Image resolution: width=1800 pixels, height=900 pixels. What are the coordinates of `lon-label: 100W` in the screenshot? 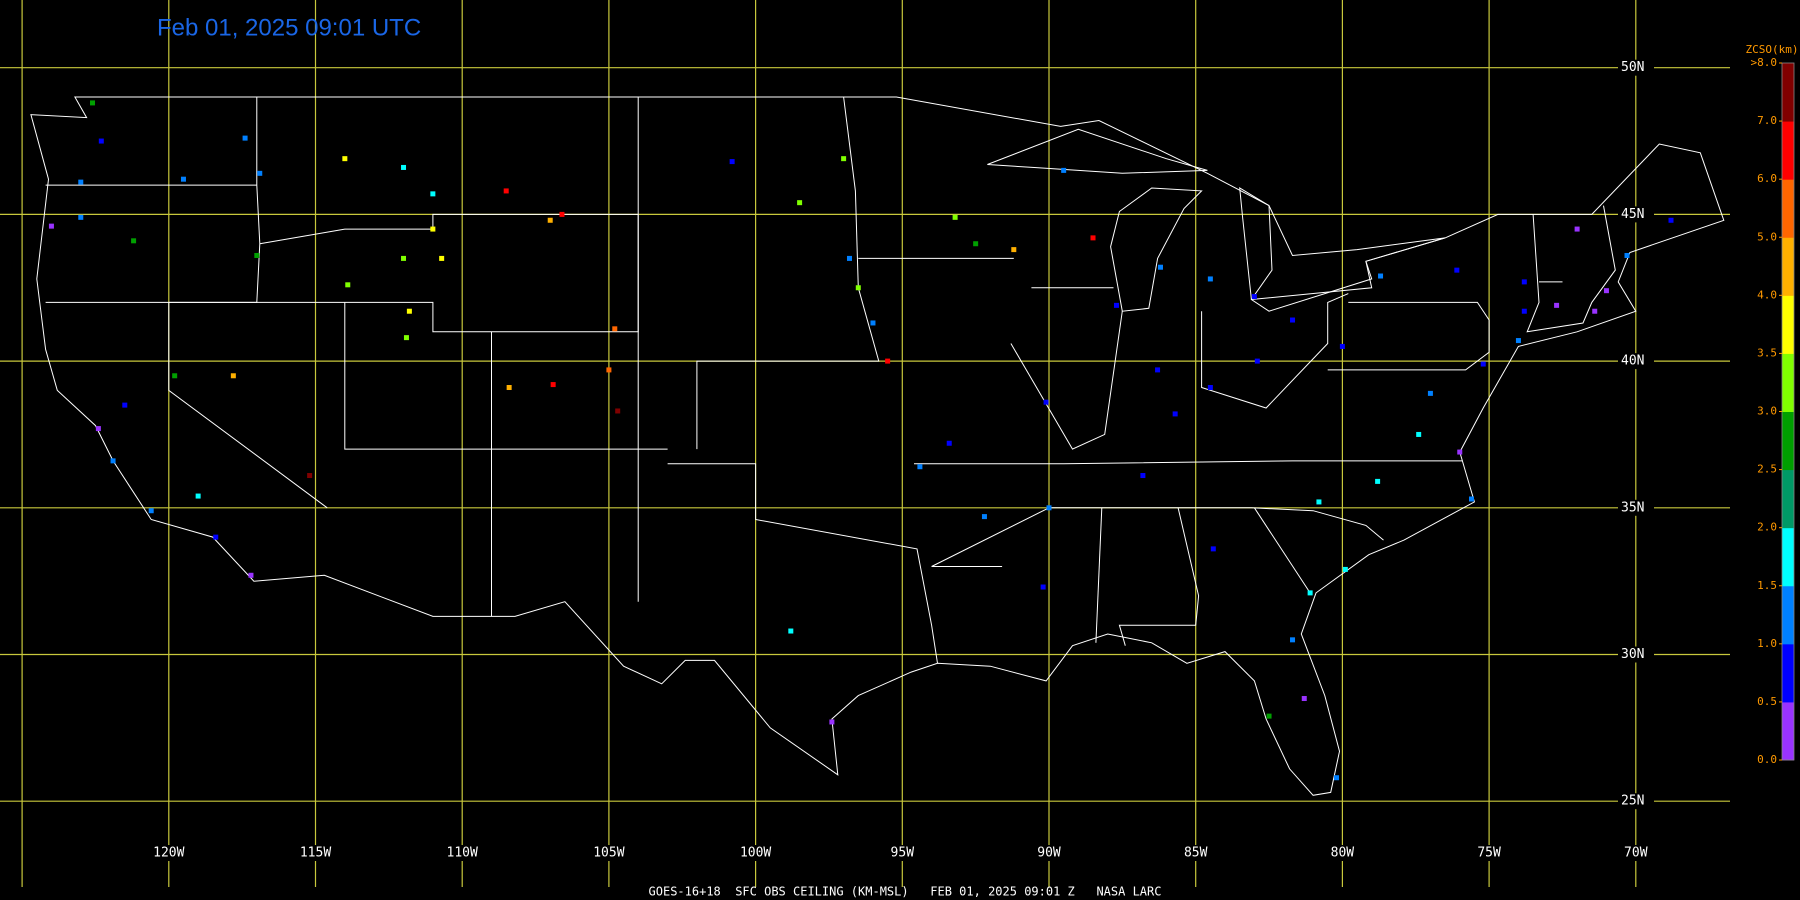 It's located at (755, 853).